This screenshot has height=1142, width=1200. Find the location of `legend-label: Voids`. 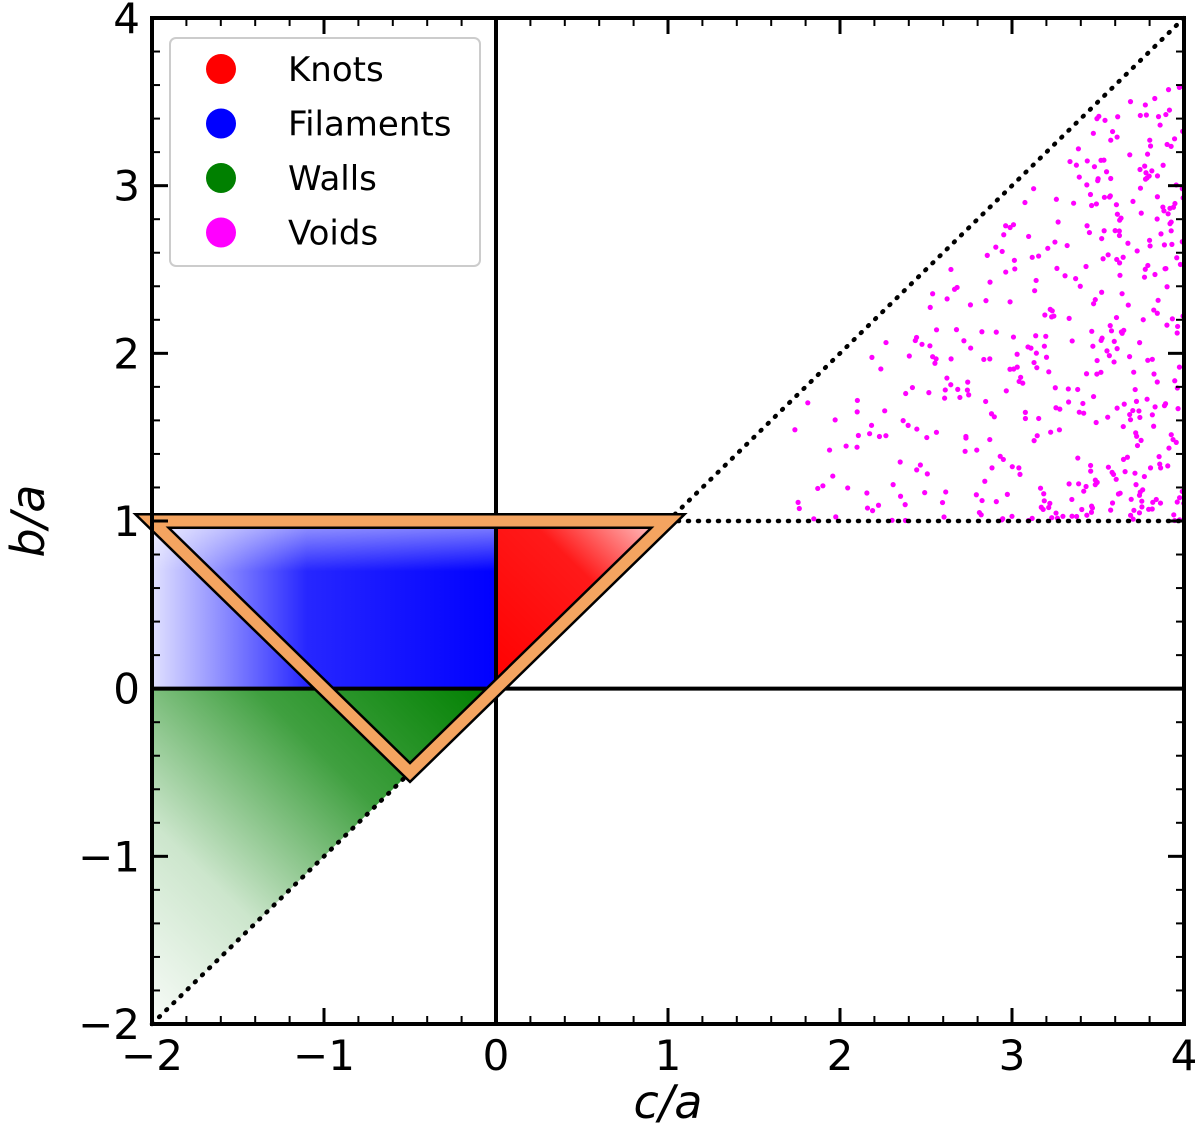

legend-label: Voids is located at coordinates (333, 234).